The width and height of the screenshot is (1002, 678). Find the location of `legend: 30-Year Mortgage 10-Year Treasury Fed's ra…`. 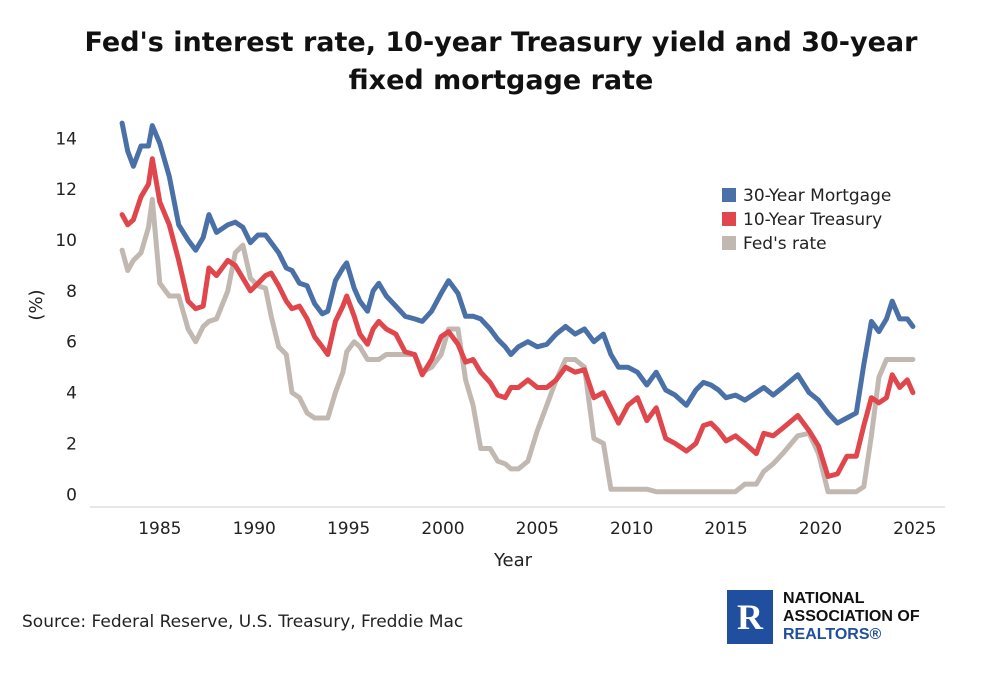

legend: 30-Year Mortgage 10-Year Treasury Fed's ra… is located at coordinates (806, 220).